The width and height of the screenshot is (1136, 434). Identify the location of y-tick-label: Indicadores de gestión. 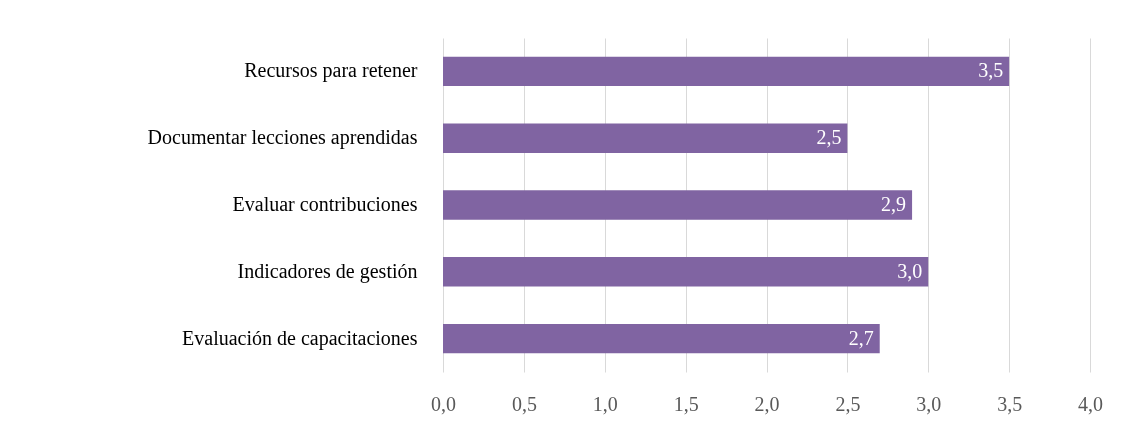
(327, 271).